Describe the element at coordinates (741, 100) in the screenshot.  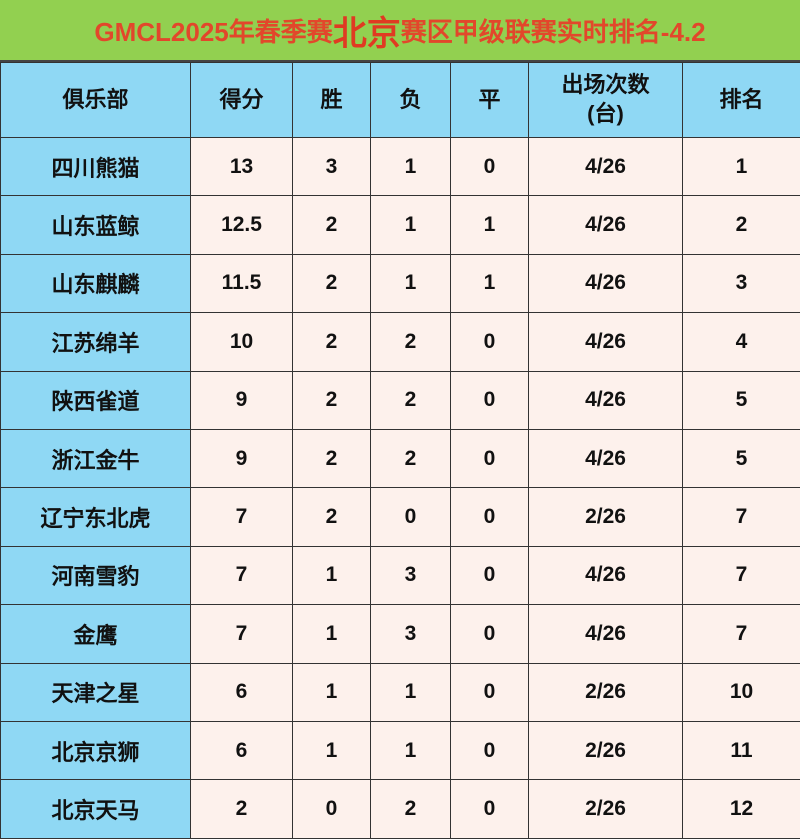
I see `column-header-rank: 排名` at that location.